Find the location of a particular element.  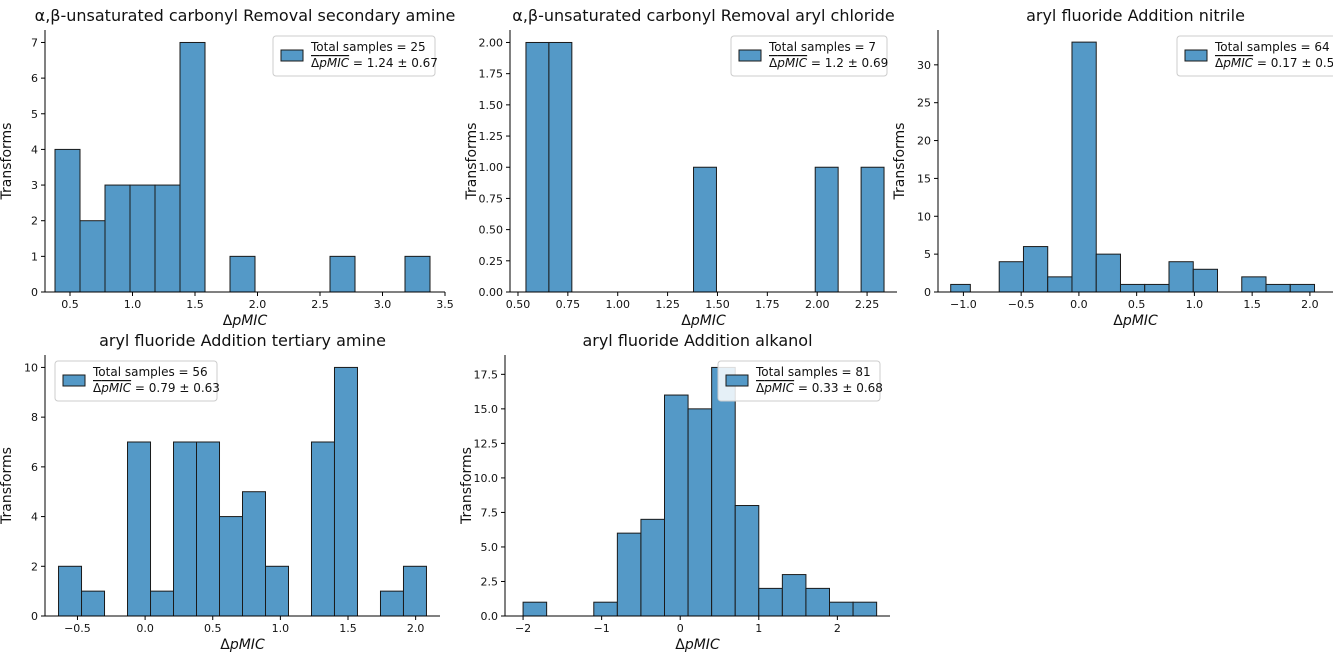

x-tick-label: 0 is located at coordinates (680, 628).